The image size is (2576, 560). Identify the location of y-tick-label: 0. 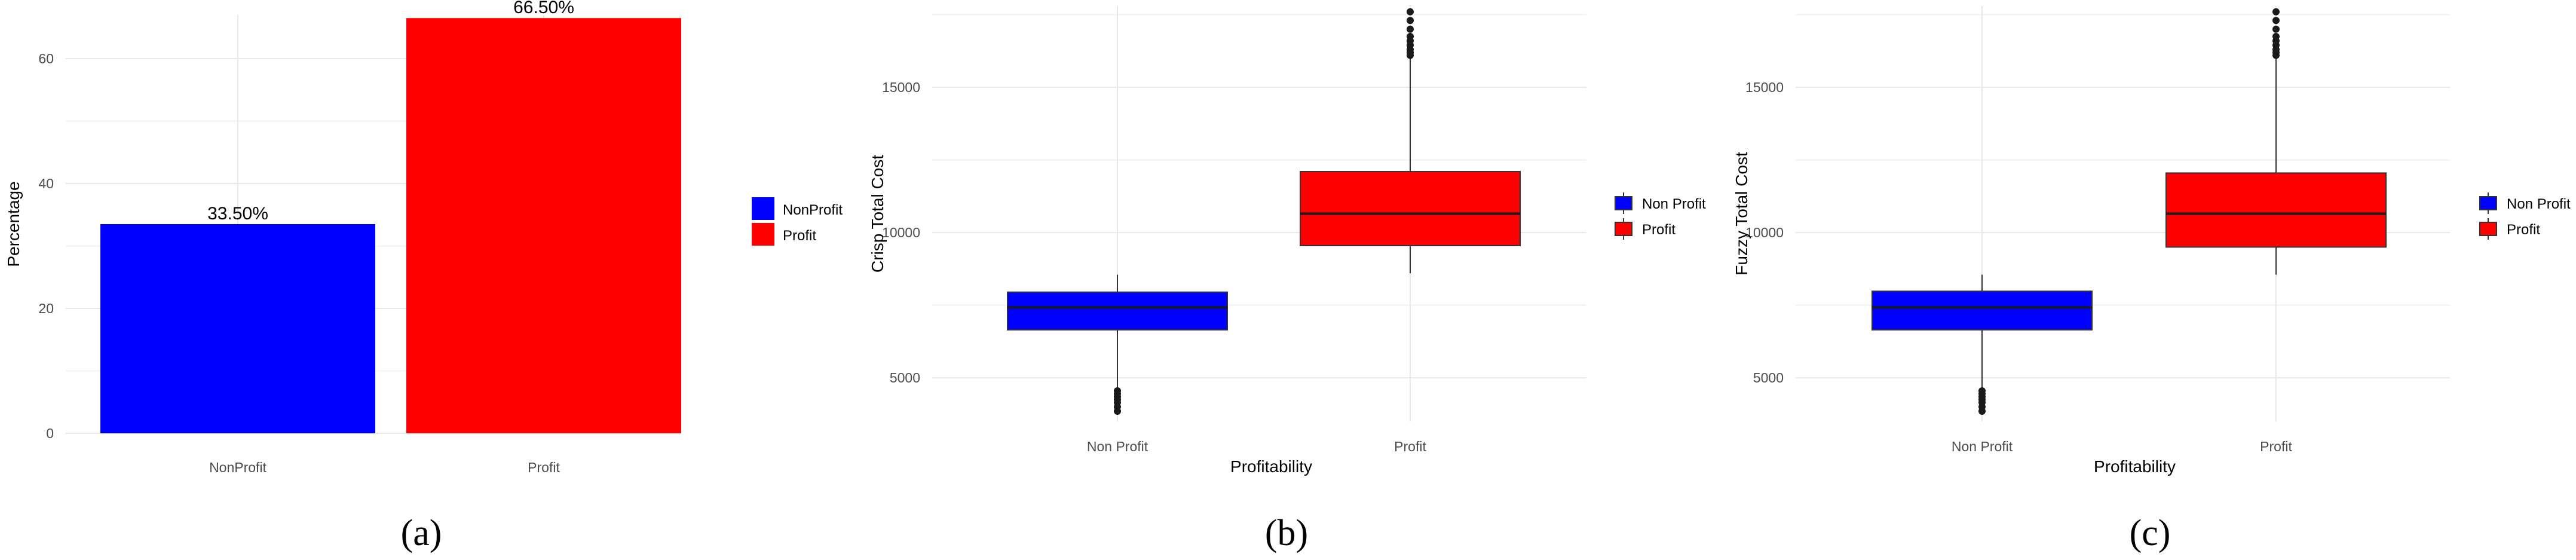
(50, 434).